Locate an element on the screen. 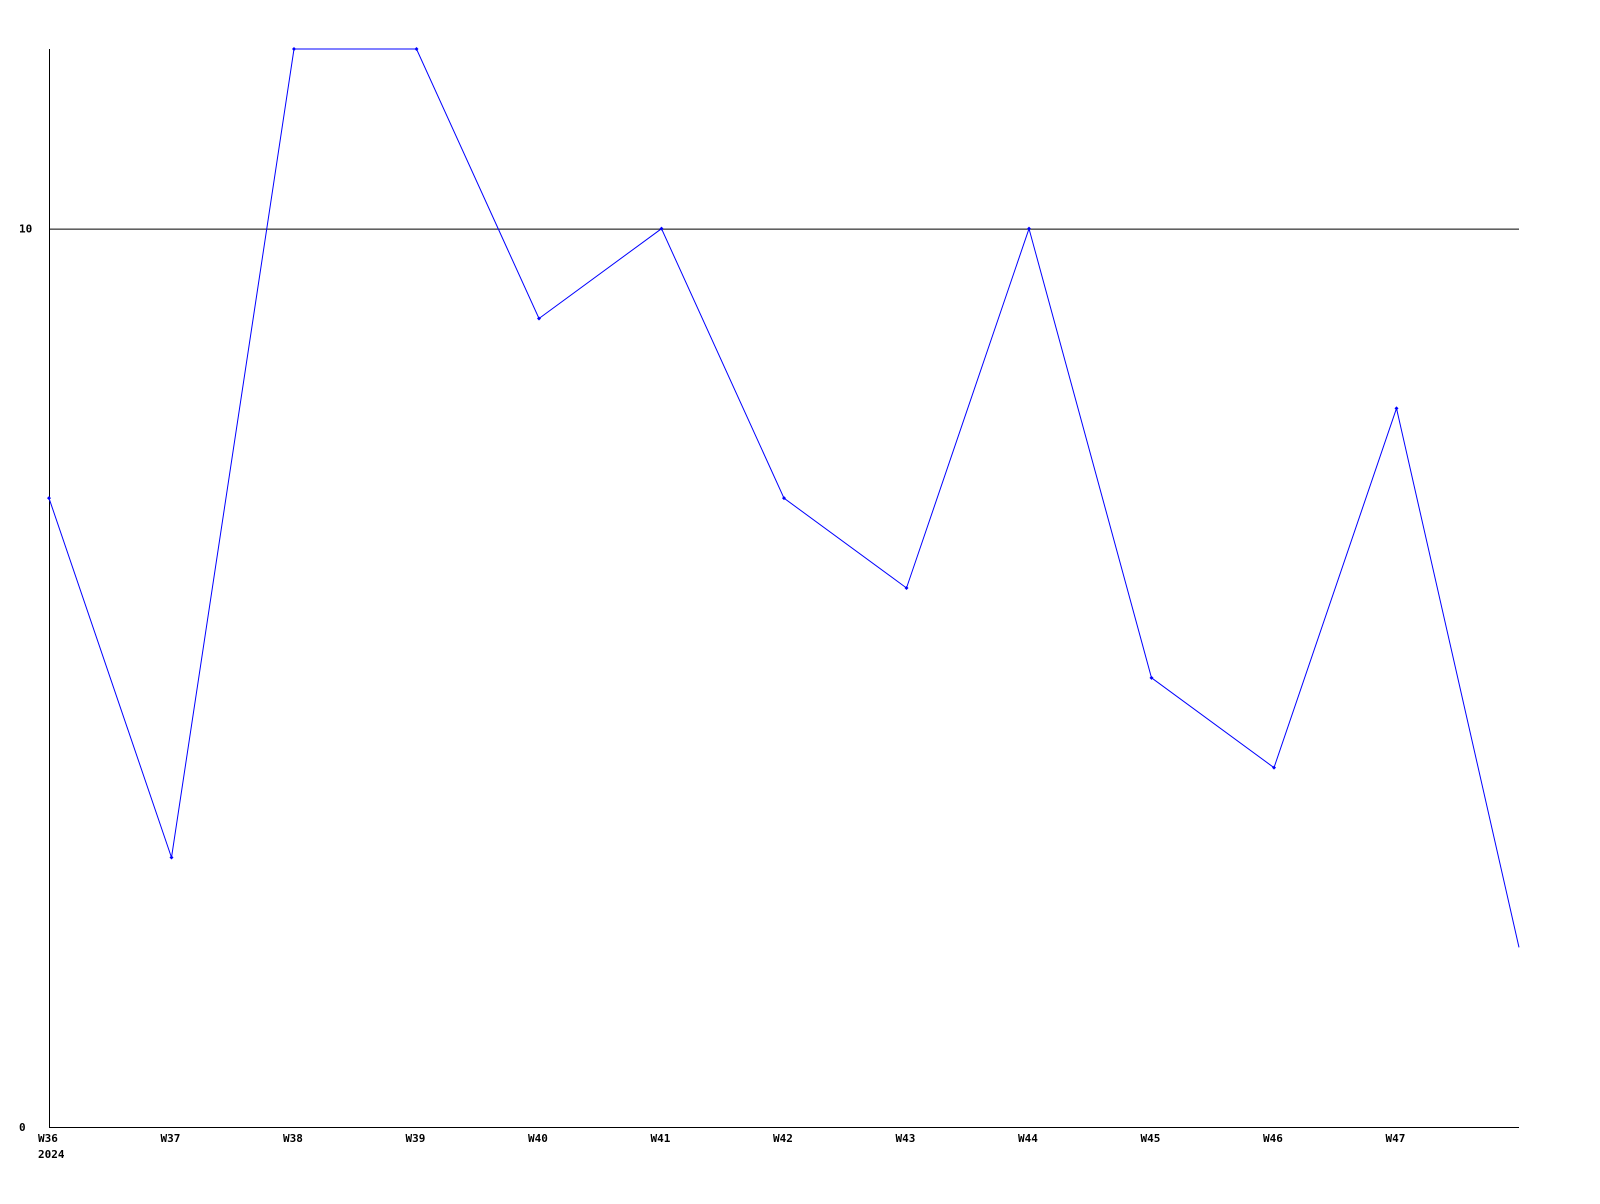  y-tick-label: 10 is located at coordinates (25, 229).